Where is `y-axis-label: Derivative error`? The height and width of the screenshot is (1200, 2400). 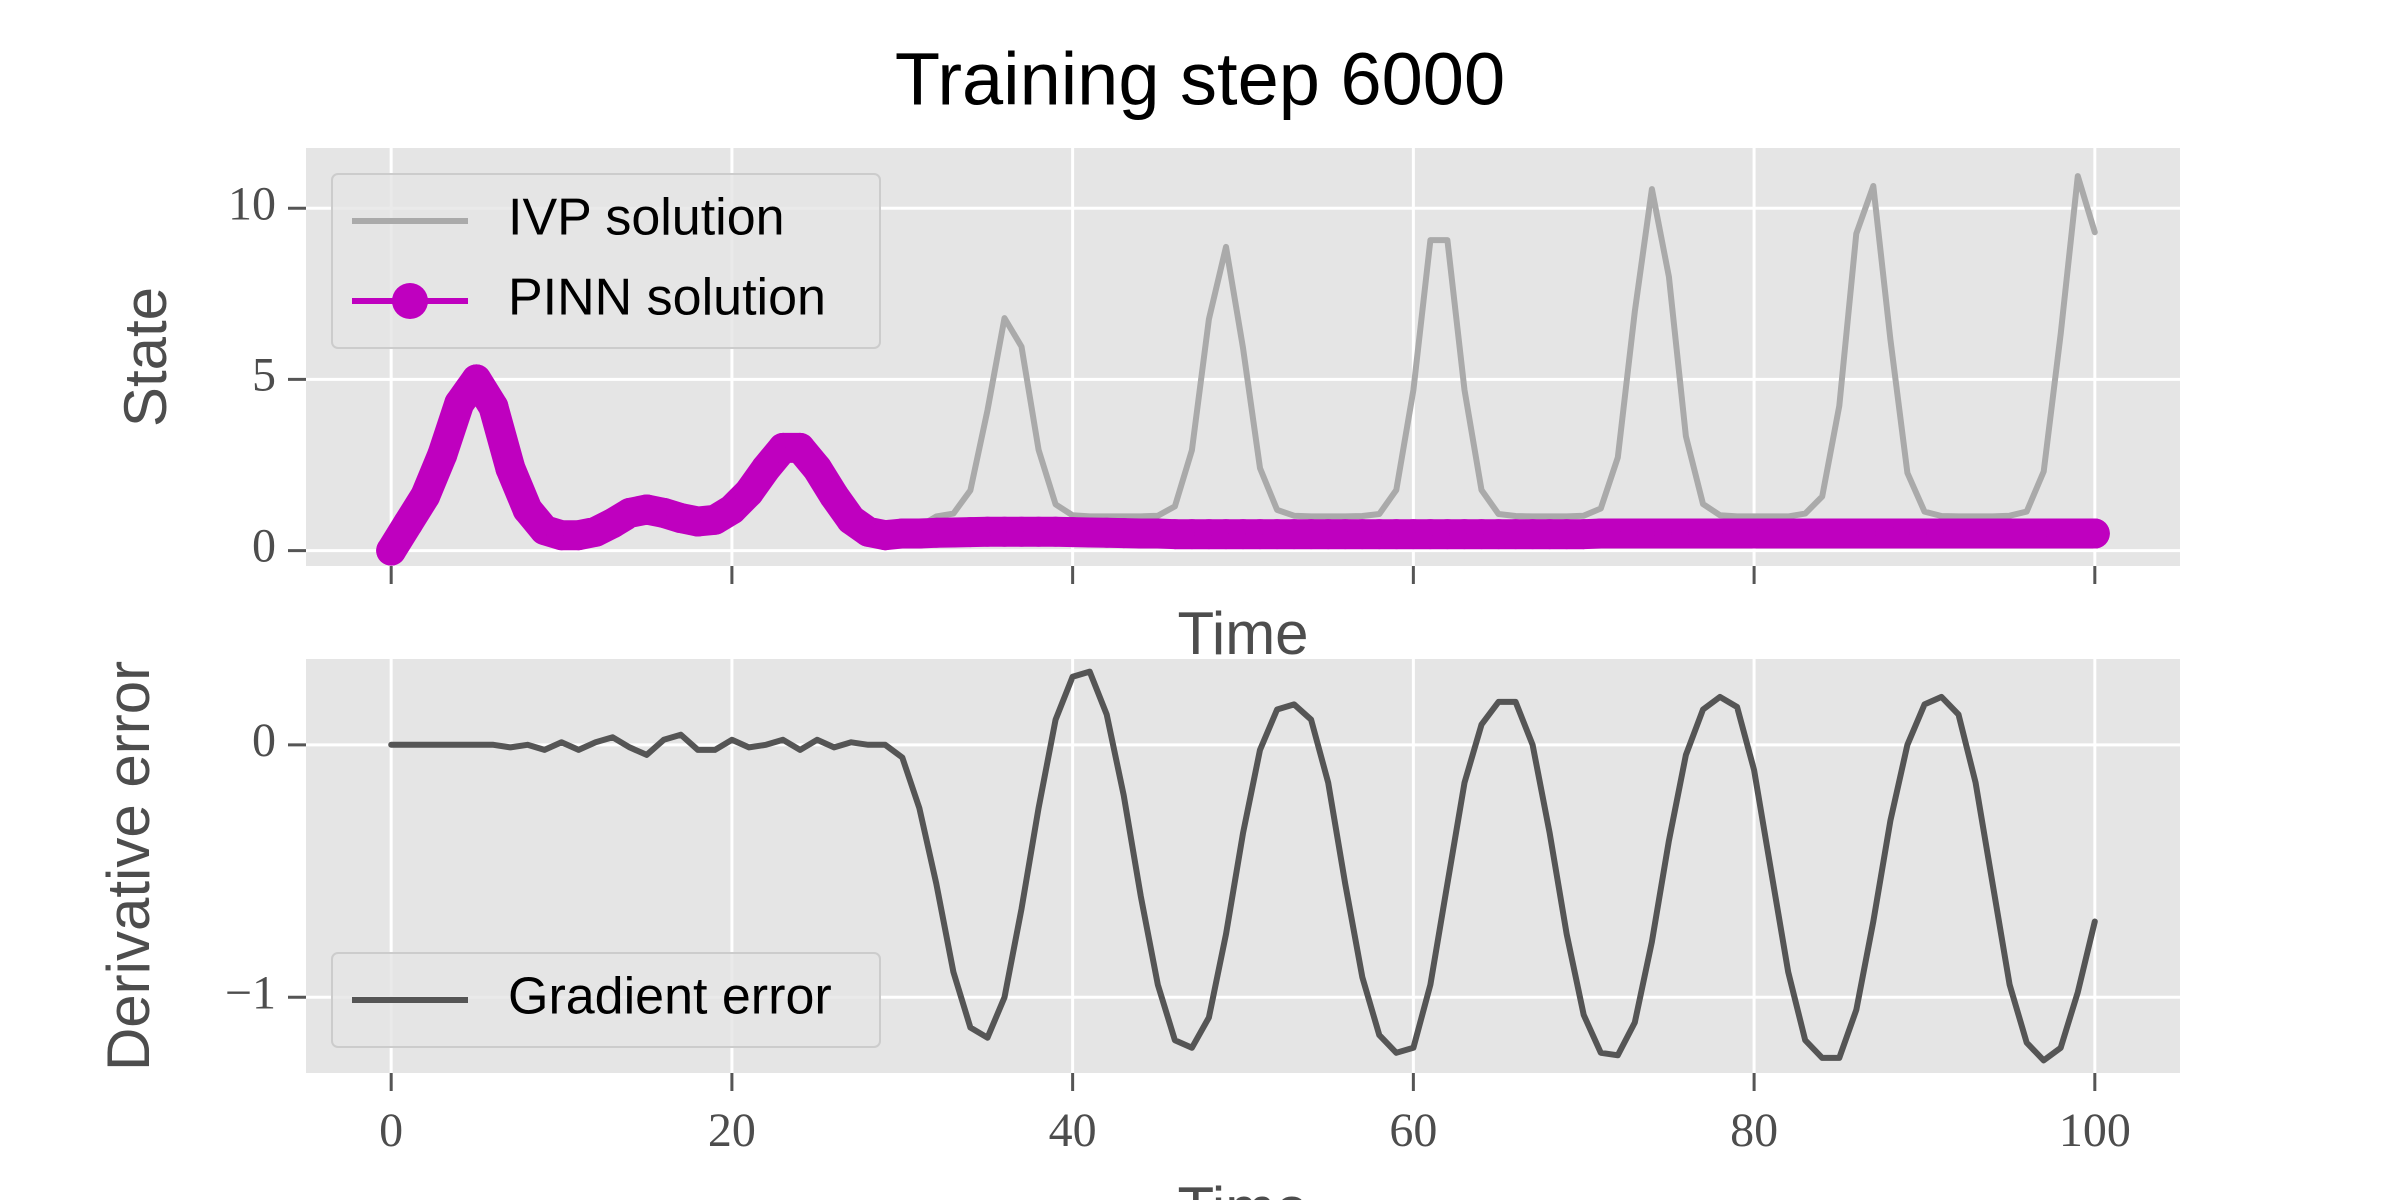
y-axis-label: Derivative error is located at coordinates (128, 866).